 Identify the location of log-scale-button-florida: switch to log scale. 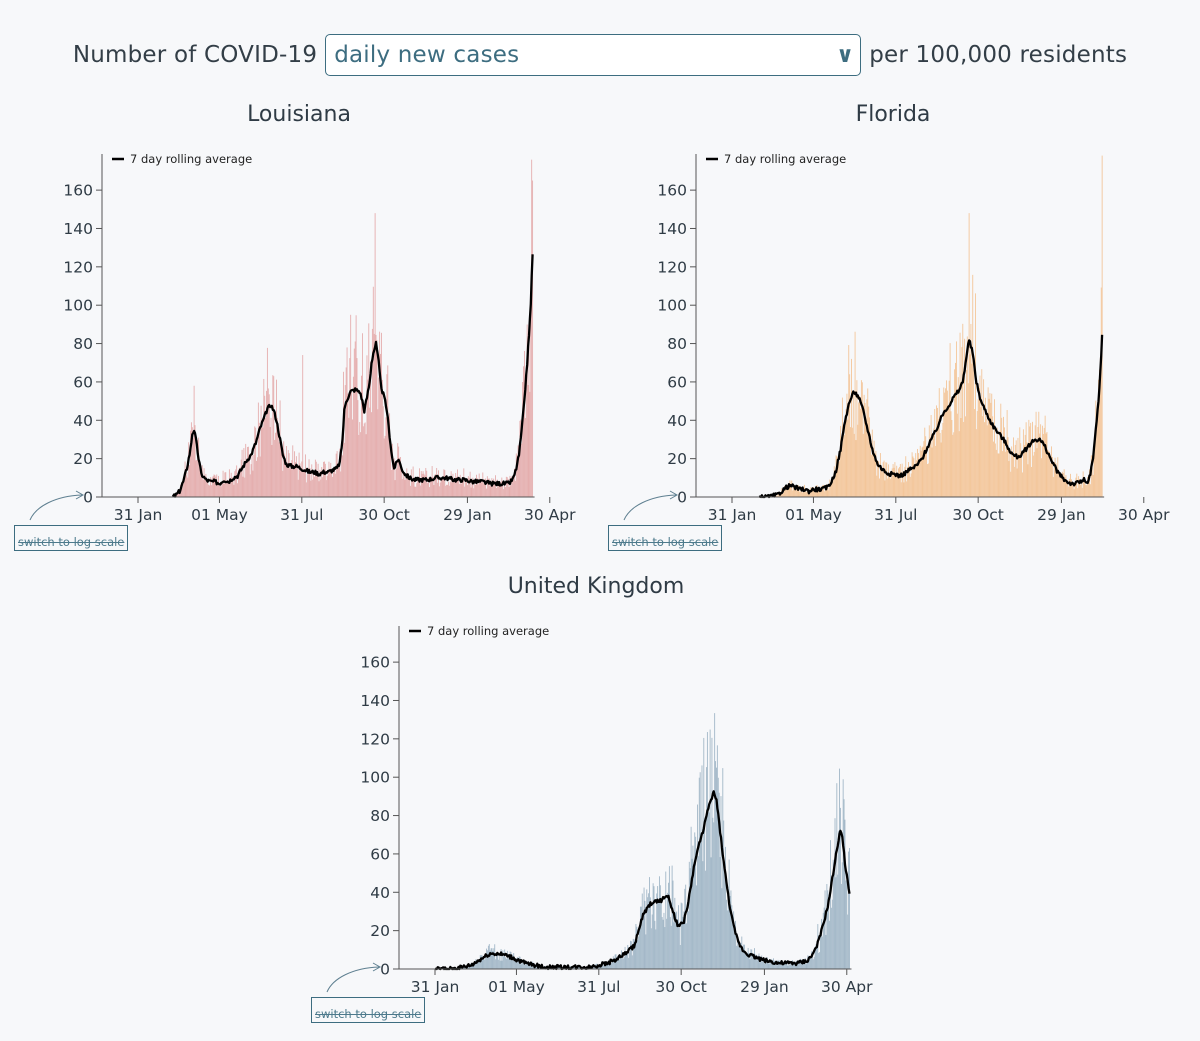
(665, 538).